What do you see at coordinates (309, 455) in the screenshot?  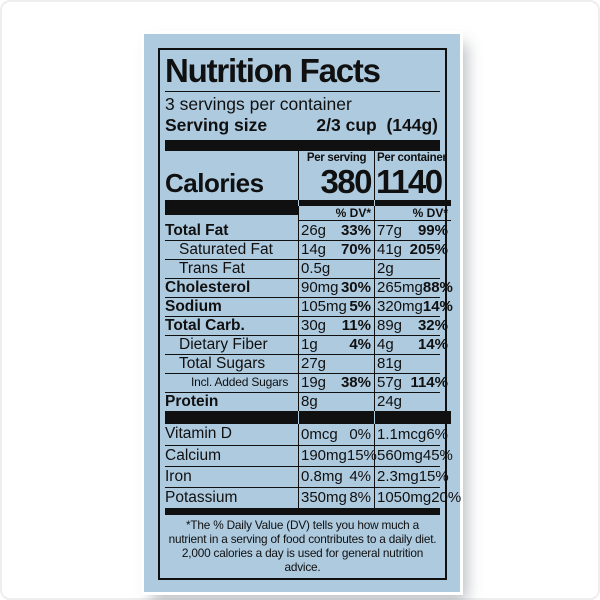 I see `micronutrient-row-calcium: Calcium 190mg 15% 560mg 45%` at bounding box center [309, 455].